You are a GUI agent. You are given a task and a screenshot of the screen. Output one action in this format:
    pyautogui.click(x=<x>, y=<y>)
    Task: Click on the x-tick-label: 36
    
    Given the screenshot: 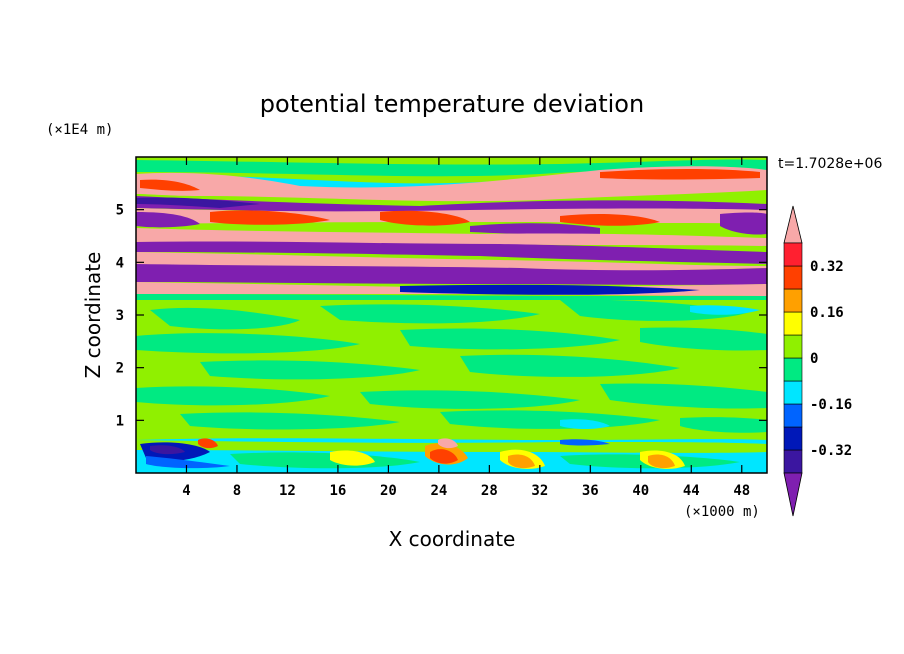 What is the action you would take?
    pyautogui.click(x=590, y=491)
    